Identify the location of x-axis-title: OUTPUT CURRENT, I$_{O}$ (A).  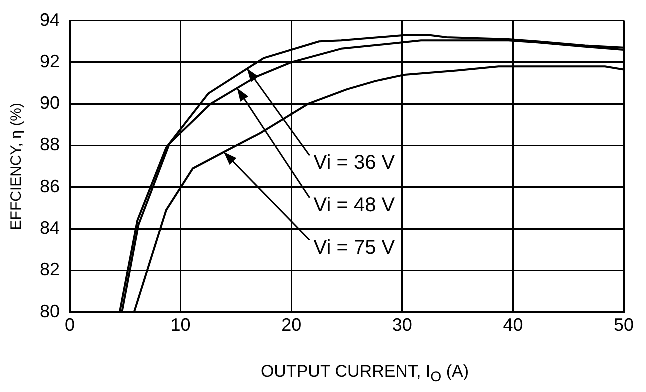
(365, 374).